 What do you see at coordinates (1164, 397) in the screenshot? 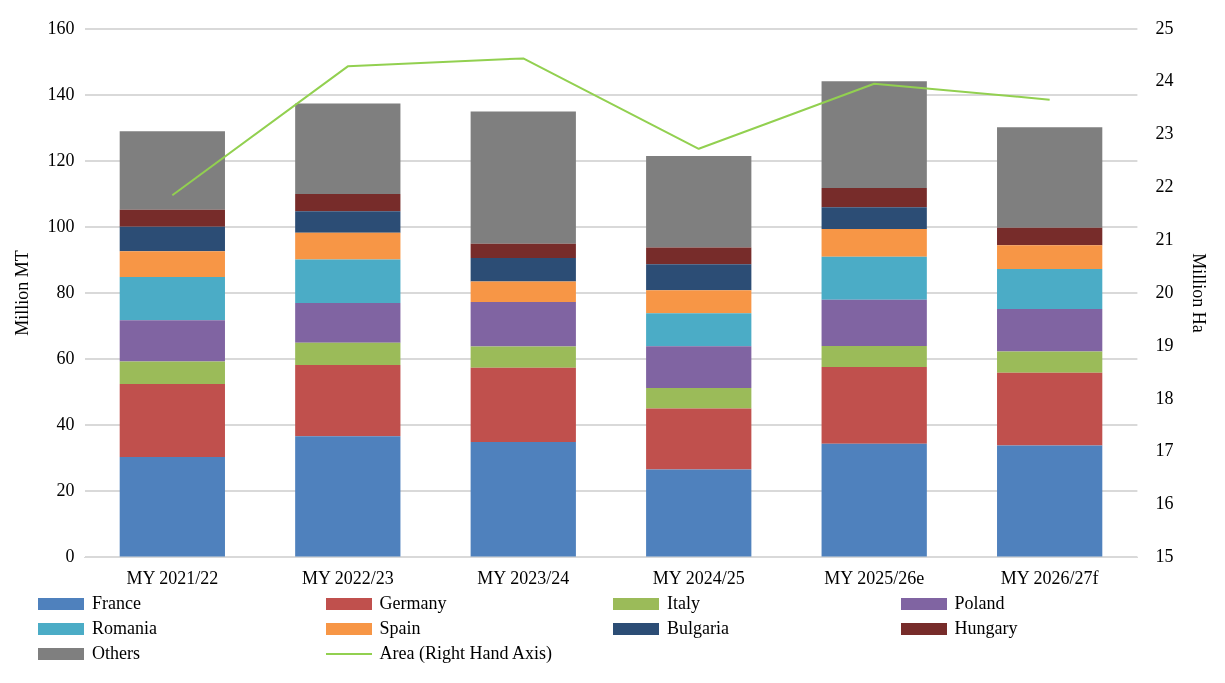
I see `y2-tick-label: 18` at bounding box center [1164, 397].